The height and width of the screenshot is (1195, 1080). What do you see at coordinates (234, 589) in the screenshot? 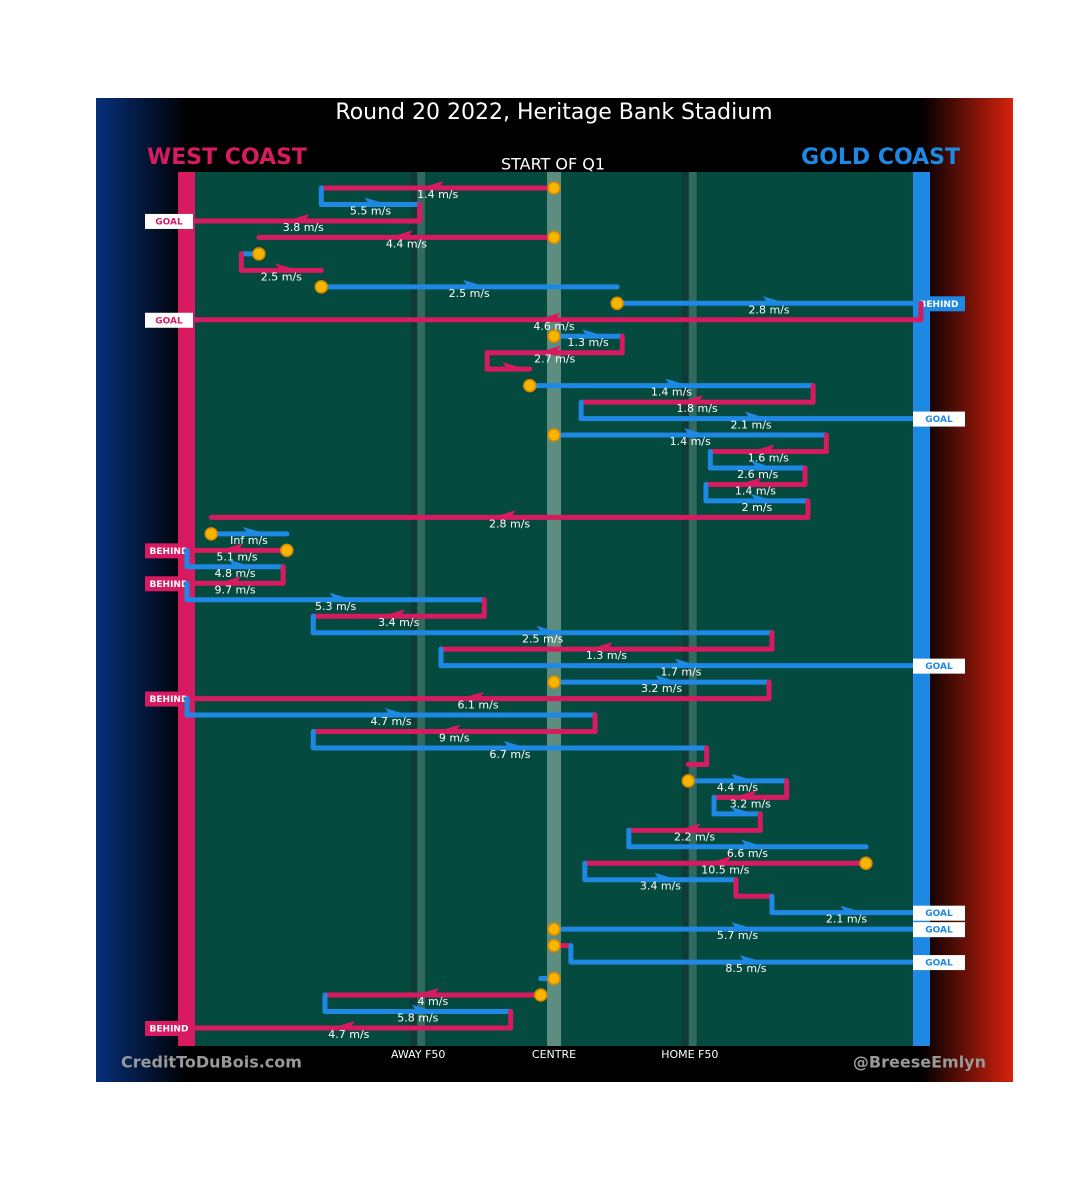
I see `speed-label: 9.7 m/s` at bounding box center [234, 589].